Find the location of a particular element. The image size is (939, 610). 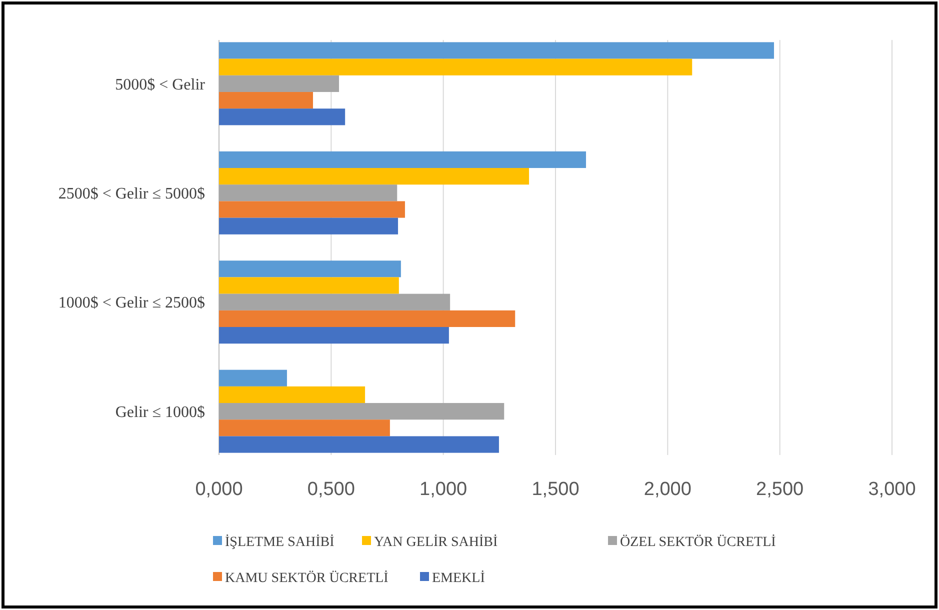

y-tick-label: 5000$ < Gelir is located at coordinates (160, 85).